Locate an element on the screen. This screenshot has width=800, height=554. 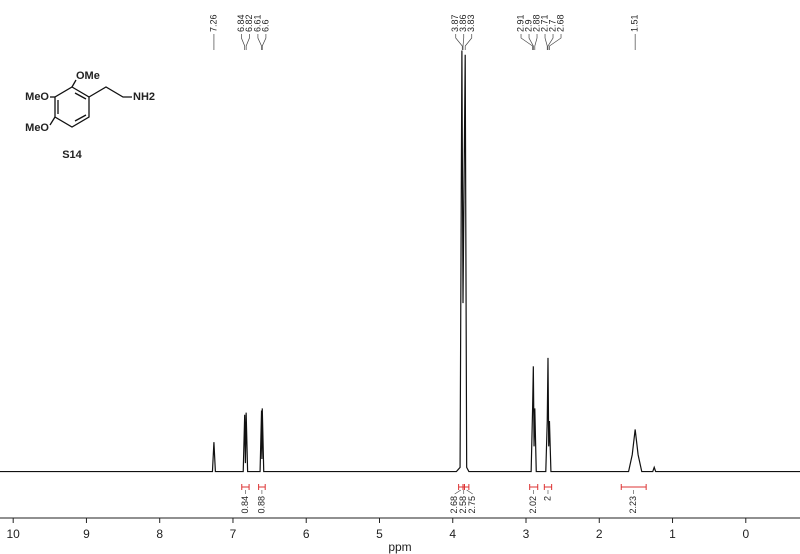
peak-label: 3.86 is located at coordinates (463, 23).